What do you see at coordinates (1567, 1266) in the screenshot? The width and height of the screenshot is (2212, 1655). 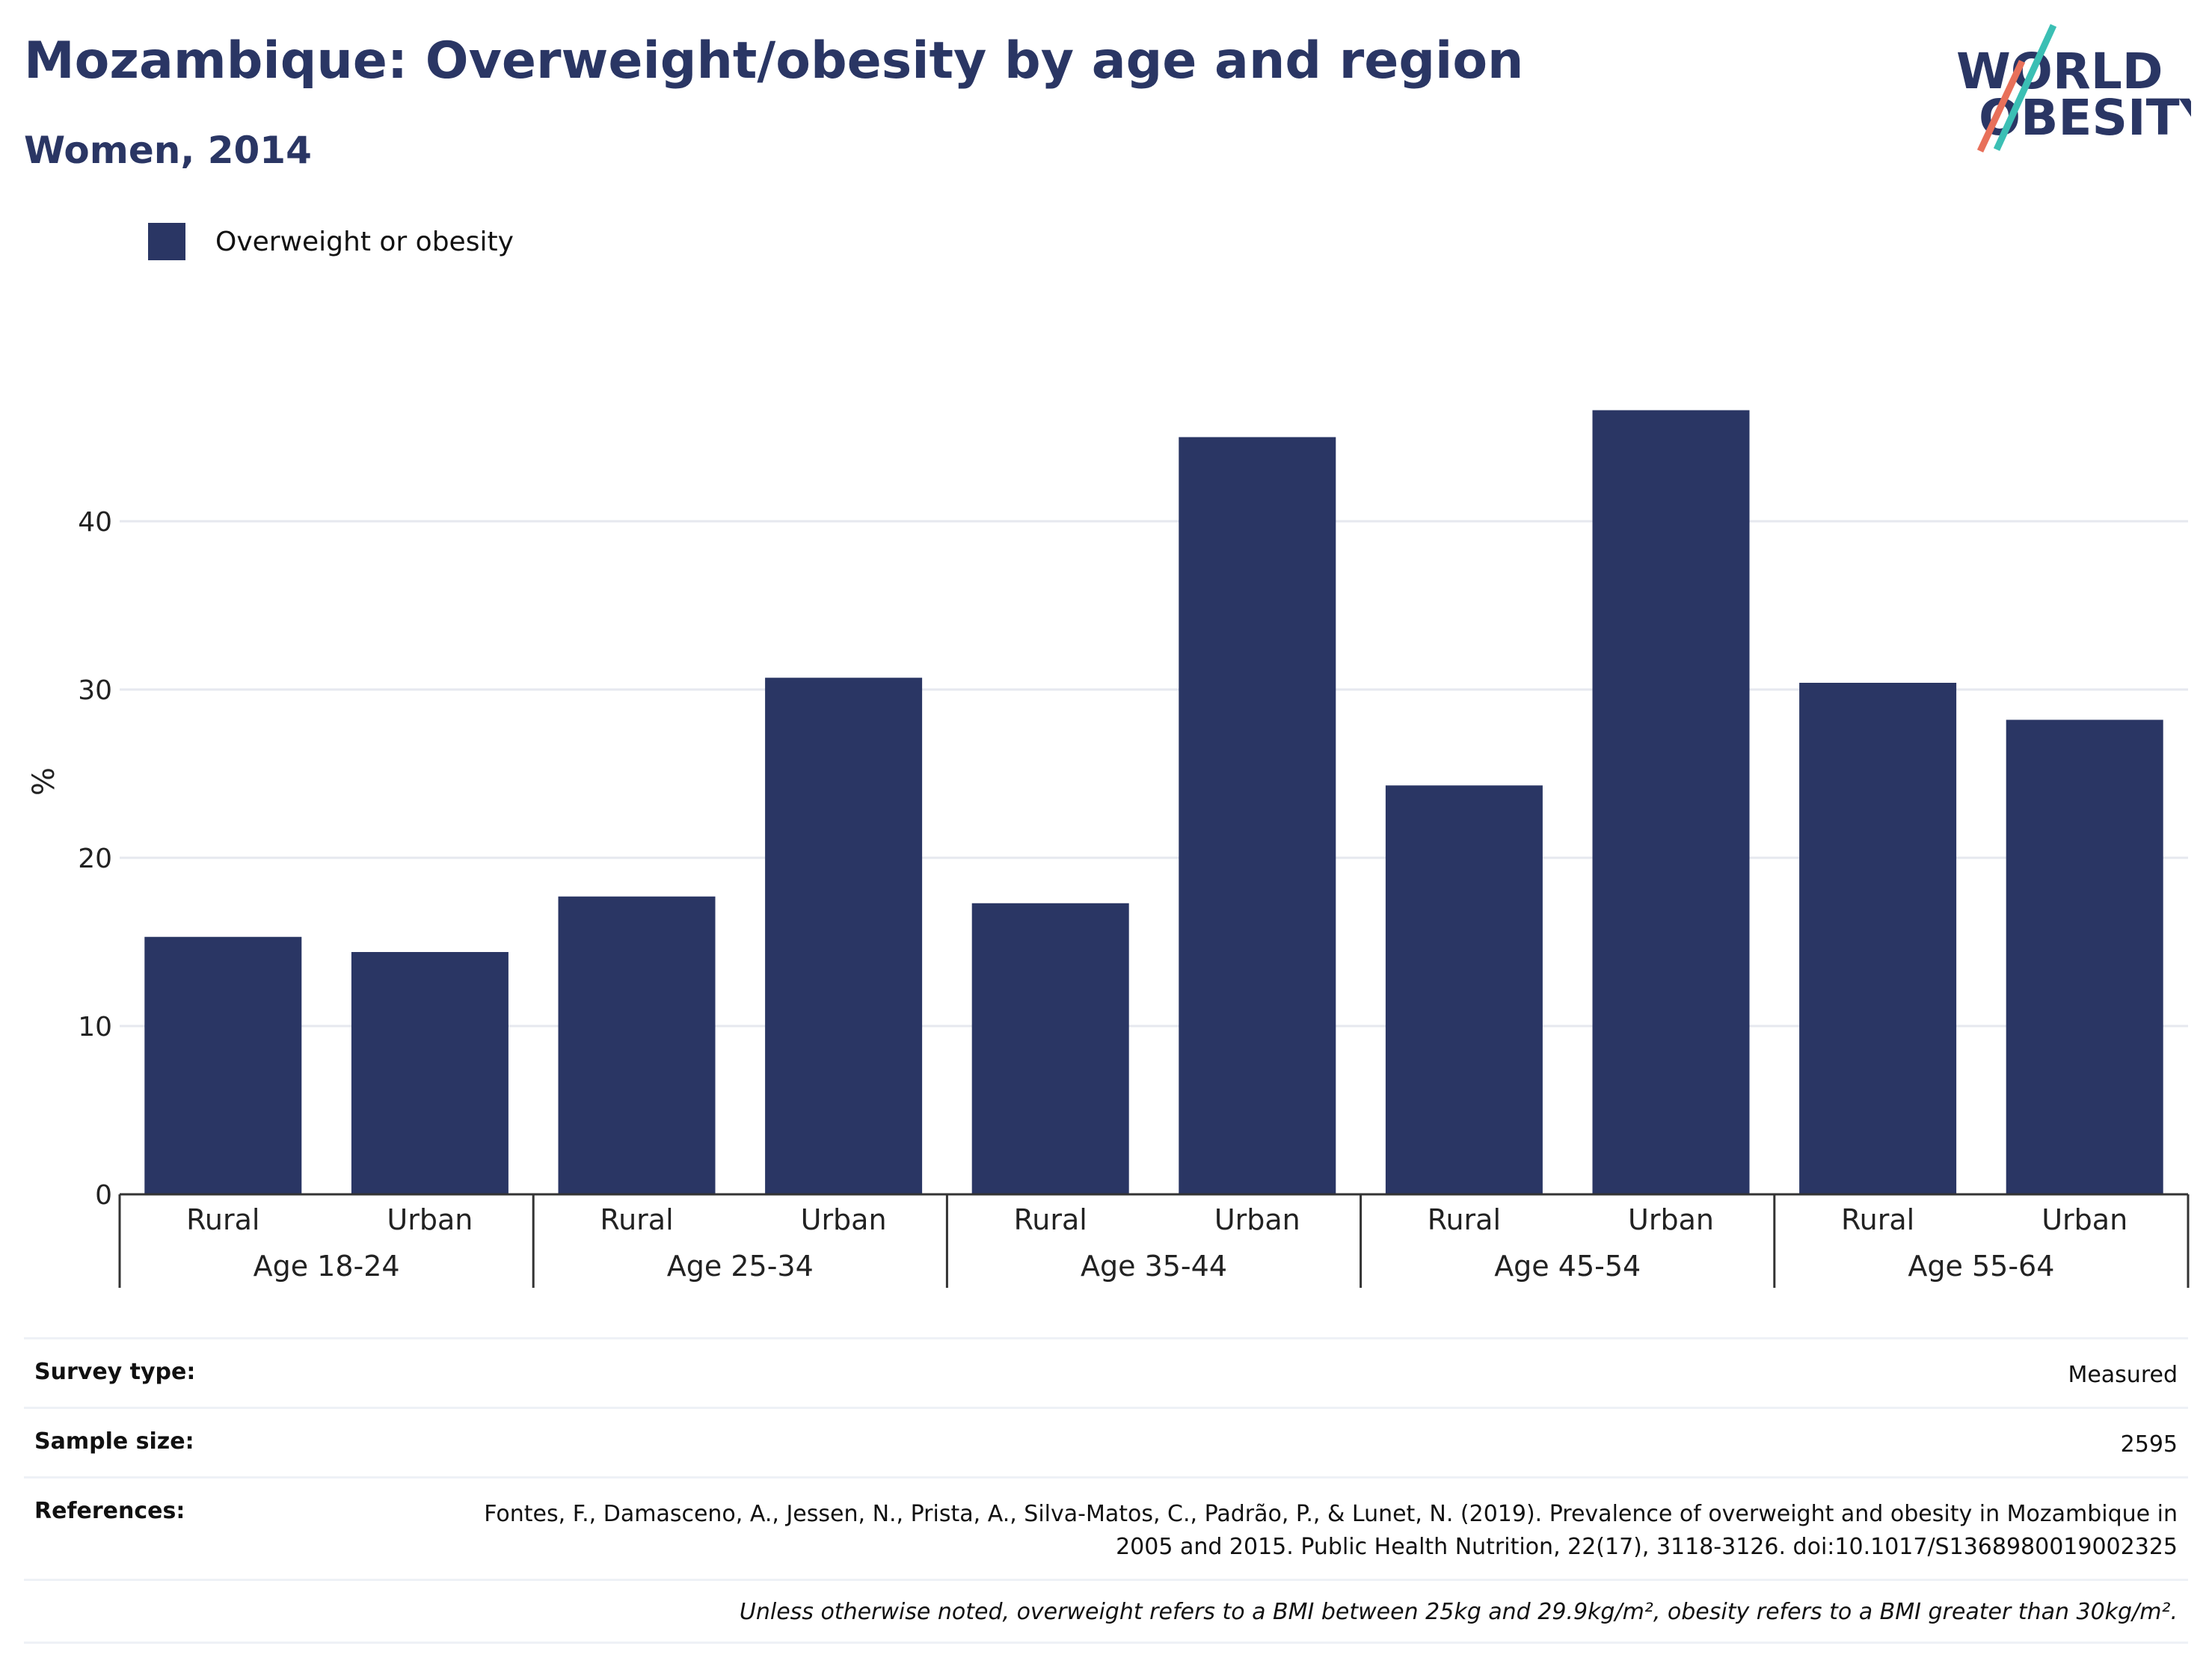 I see `group-label: Age 45-54` at bounding box center [1567, 1266].